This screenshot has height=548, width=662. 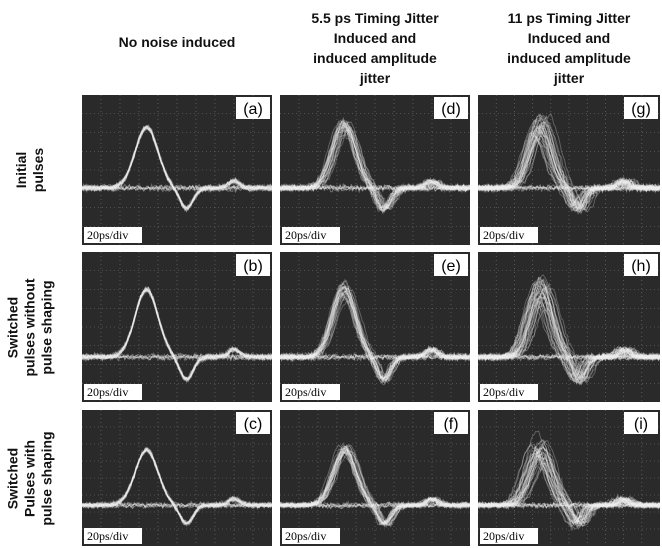 I want to click on panel-label: (f), so click(x=450, y=424).